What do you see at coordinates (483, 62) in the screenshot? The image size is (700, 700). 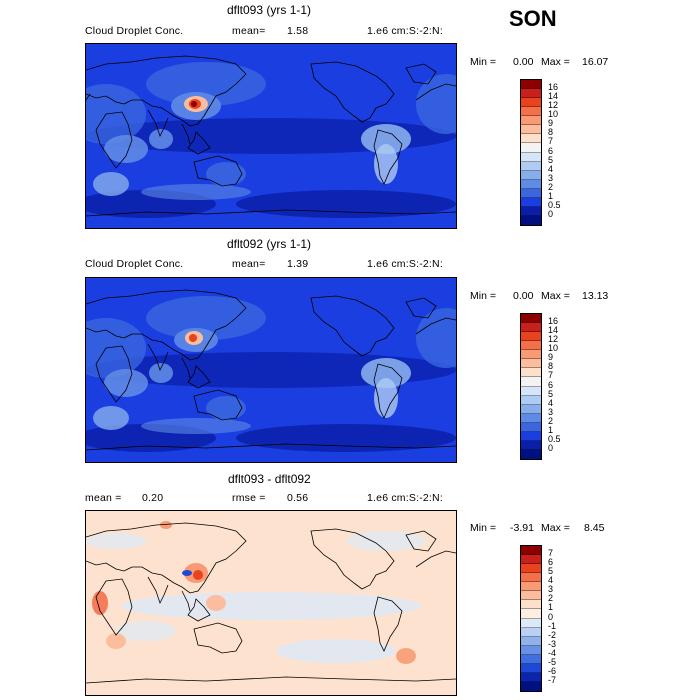 I see `panel1-min-label: Min =` at bounding box center [483, 62].